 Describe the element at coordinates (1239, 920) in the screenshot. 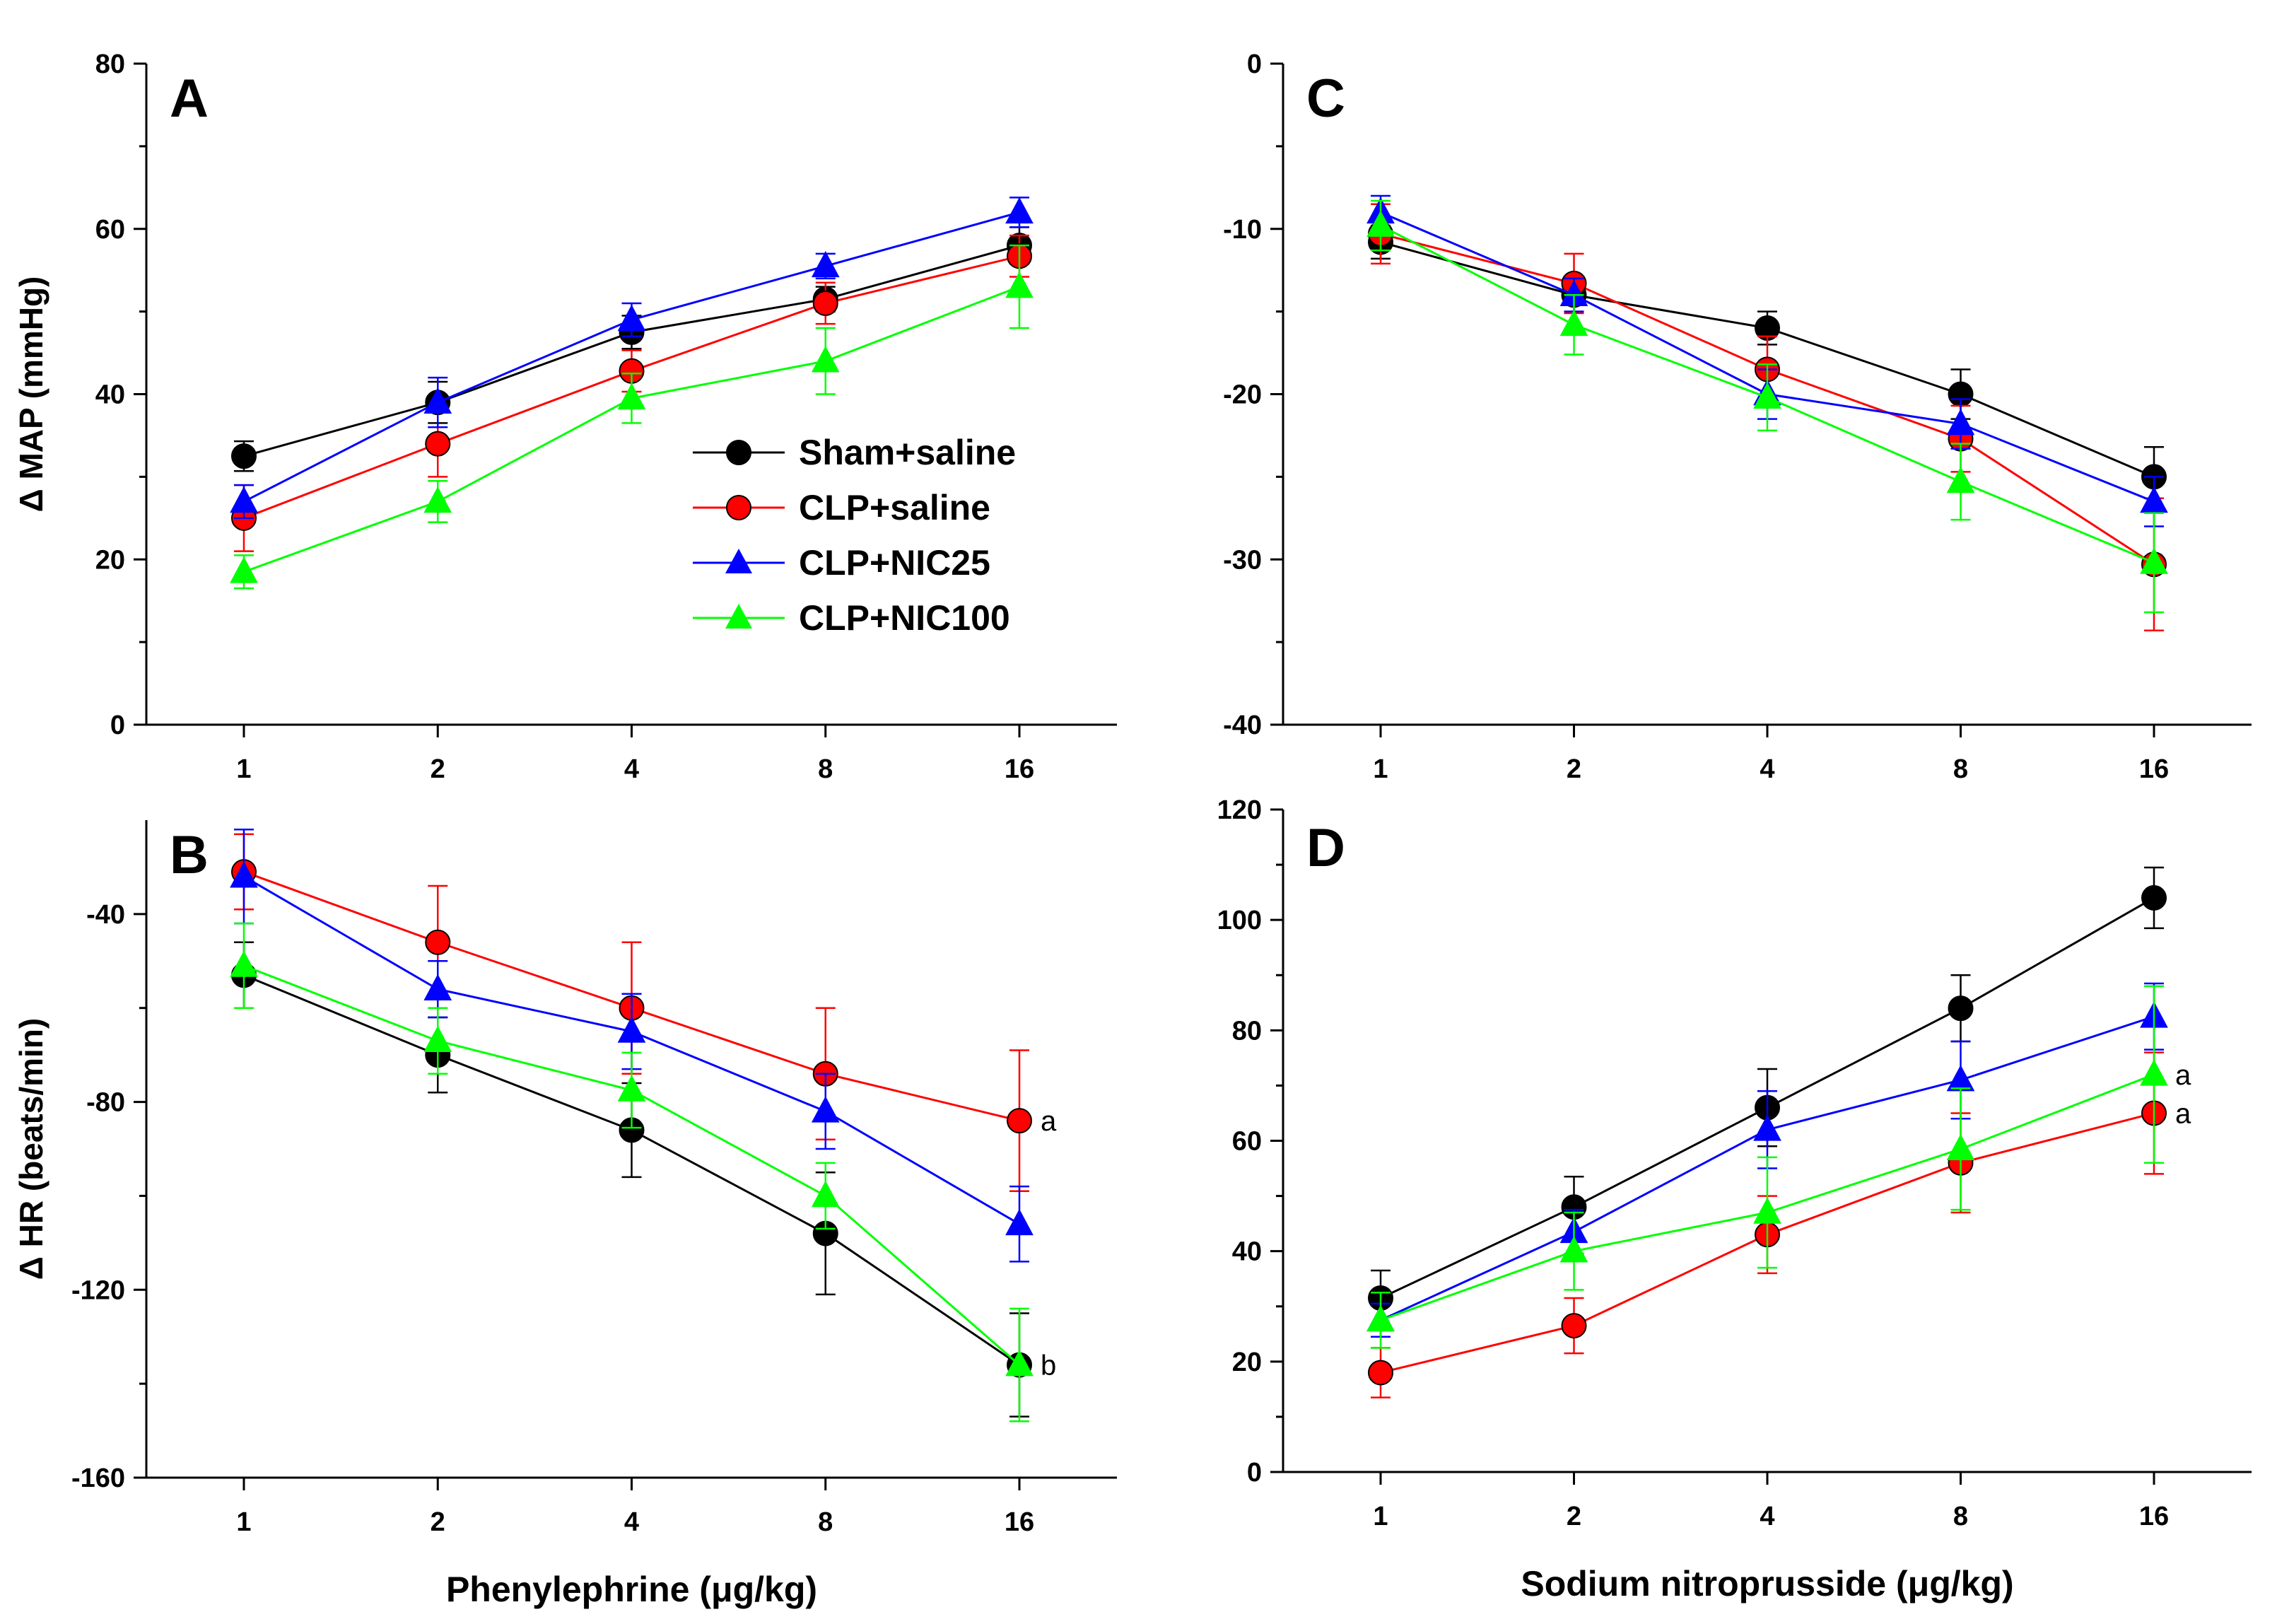

I see `y-tick-label: 100` at that location.